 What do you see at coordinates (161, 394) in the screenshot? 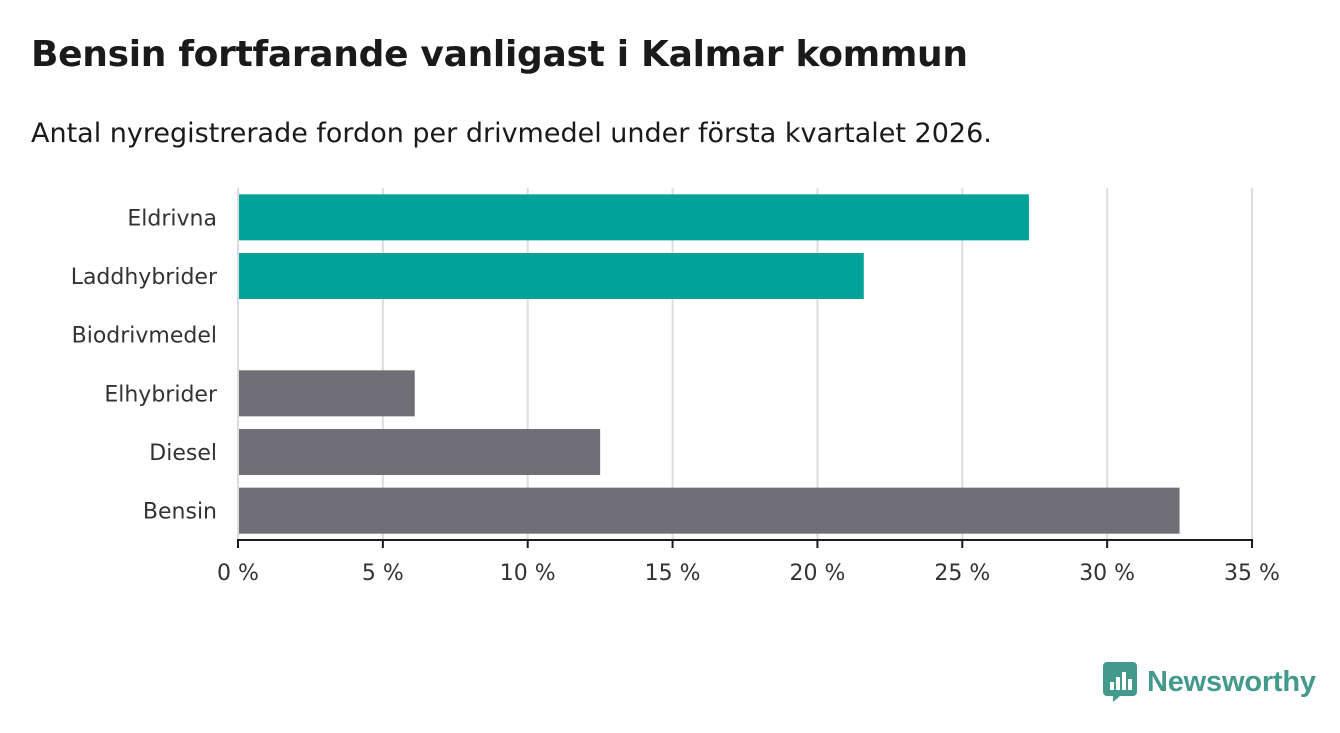
I see `category-label: Elhybrider` at bounding box center [161, 394].